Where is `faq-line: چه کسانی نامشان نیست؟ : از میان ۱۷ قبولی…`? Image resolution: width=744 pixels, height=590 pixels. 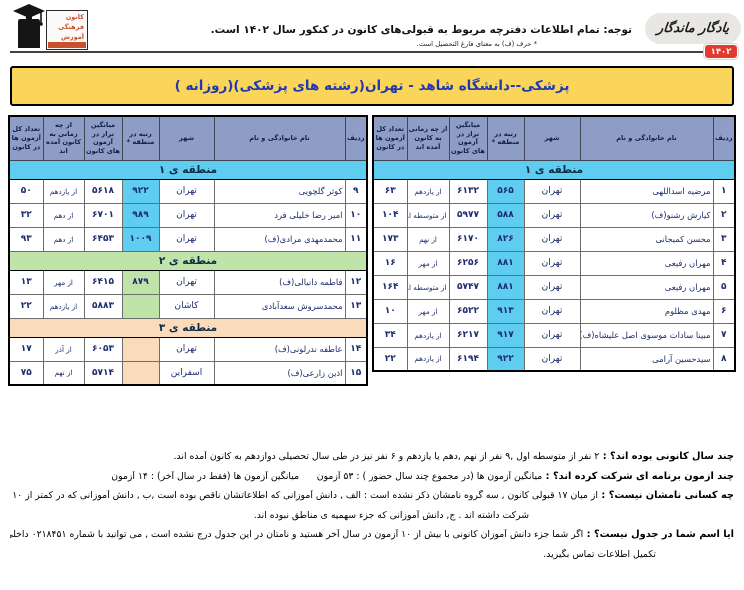
faq-line: چه کسانی نامشان نیست؟ : از میان ۱۷ قبولی… is located at coordinates (372, 496).